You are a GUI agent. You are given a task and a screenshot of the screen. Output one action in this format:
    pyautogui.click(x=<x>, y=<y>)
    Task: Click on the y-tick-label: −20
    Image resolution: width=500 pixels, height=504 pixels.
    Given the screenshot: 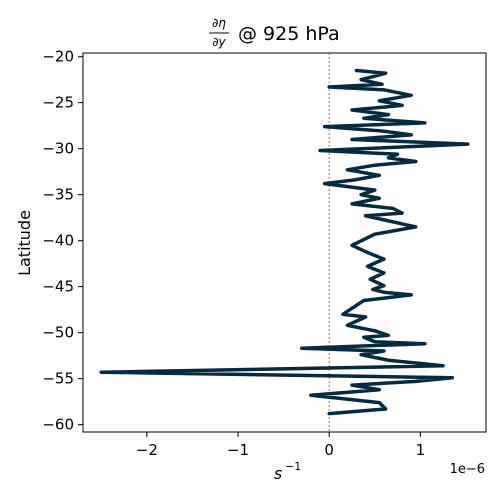 What is the action you would take?
    pyautogui.click(x=58, y=57)
    